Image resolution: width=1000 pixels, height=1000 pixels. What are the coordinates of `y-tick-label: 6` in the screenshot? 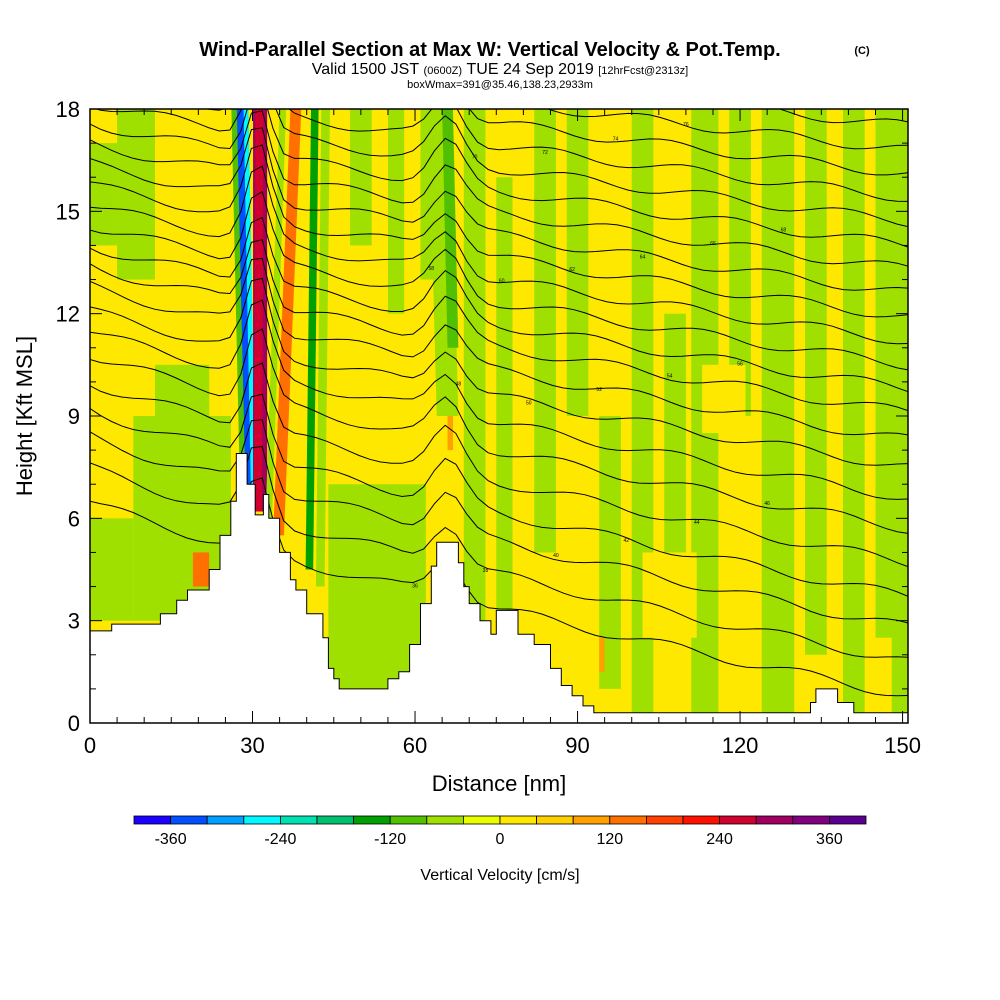 It's located at (74, 518).